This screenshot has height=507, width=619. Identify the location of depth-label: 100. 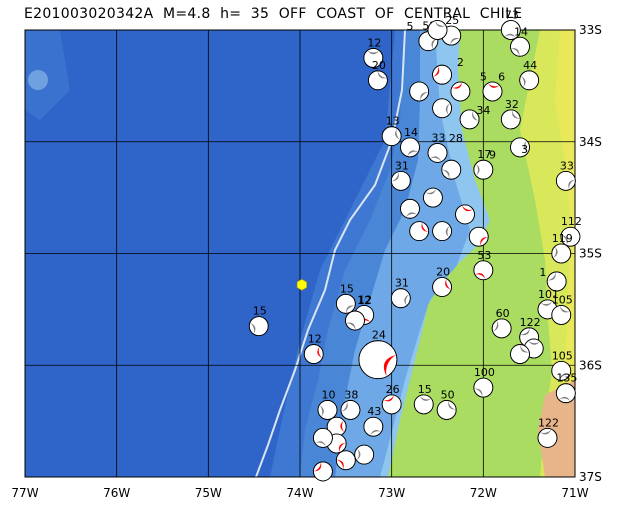
(484, 372).